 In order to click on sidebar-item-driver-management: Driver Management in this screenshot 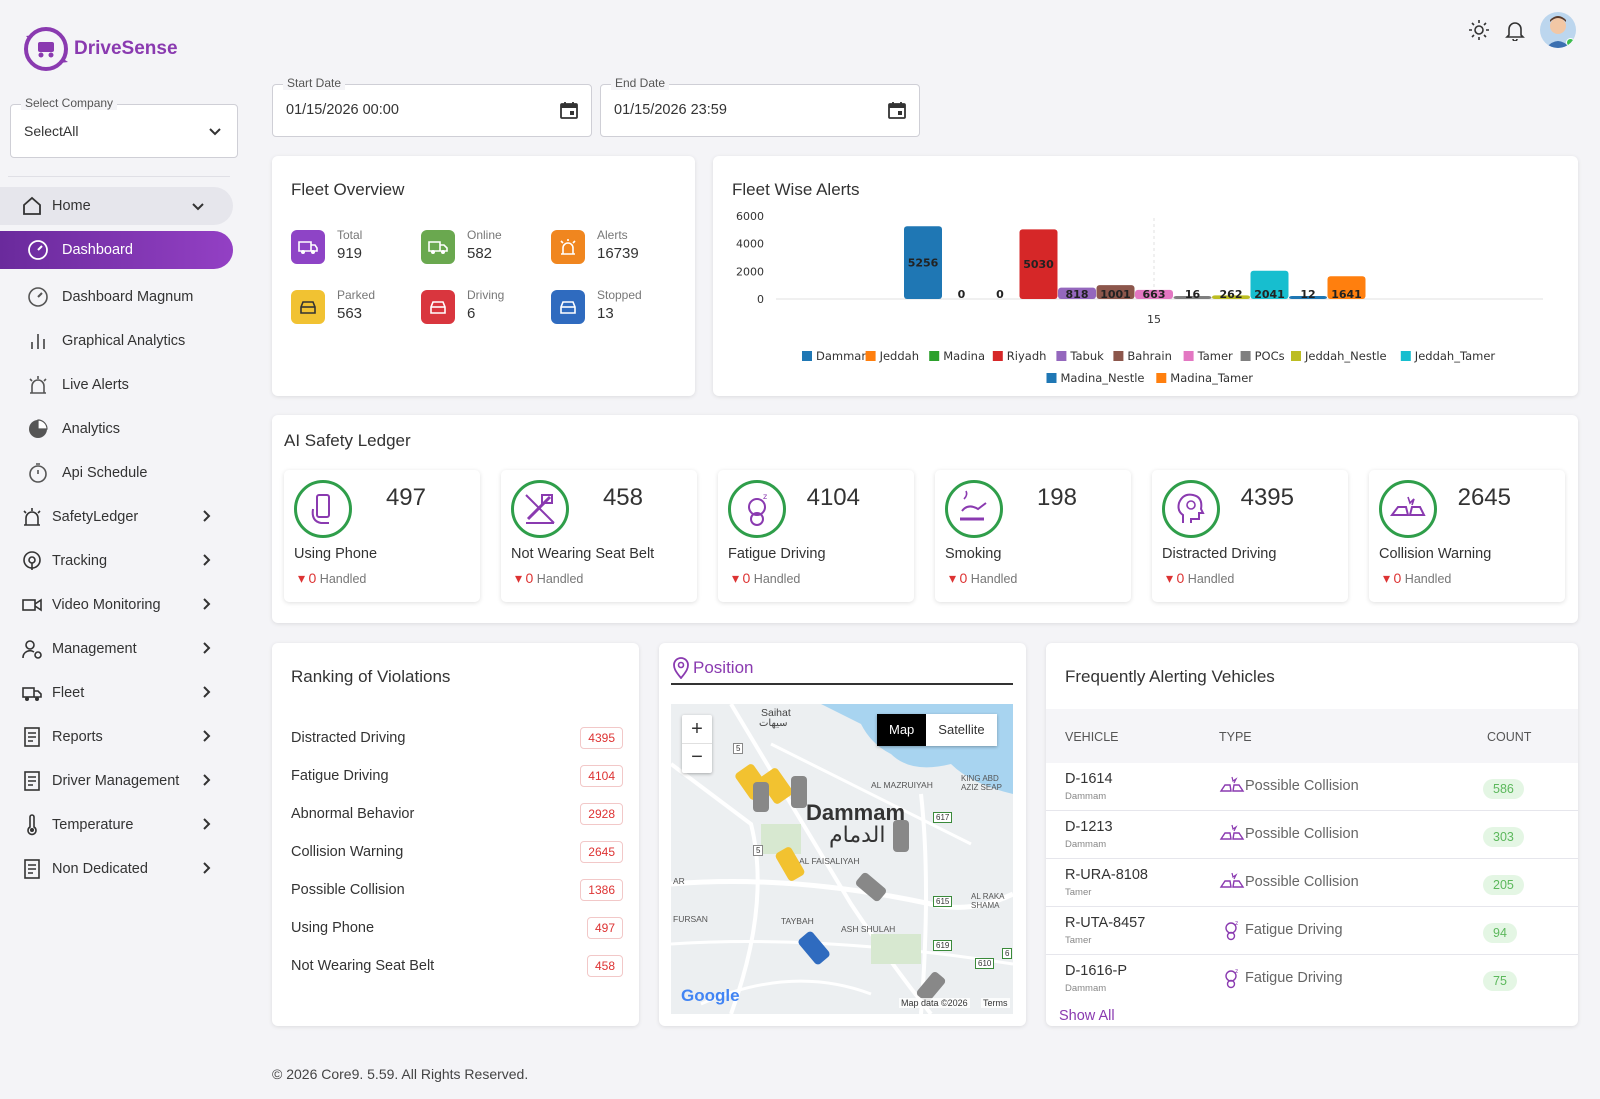, I will do `click(120, 781)`.